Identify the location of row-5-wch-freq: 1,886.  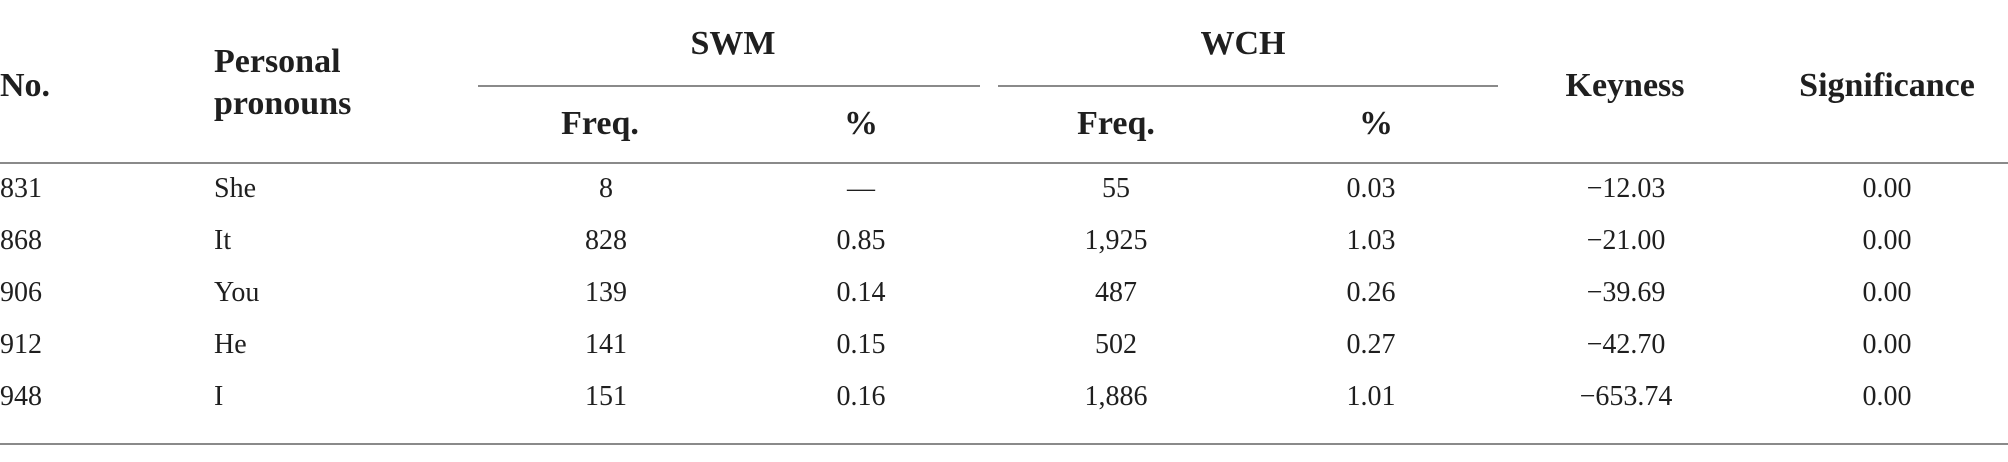
(1116, 396).